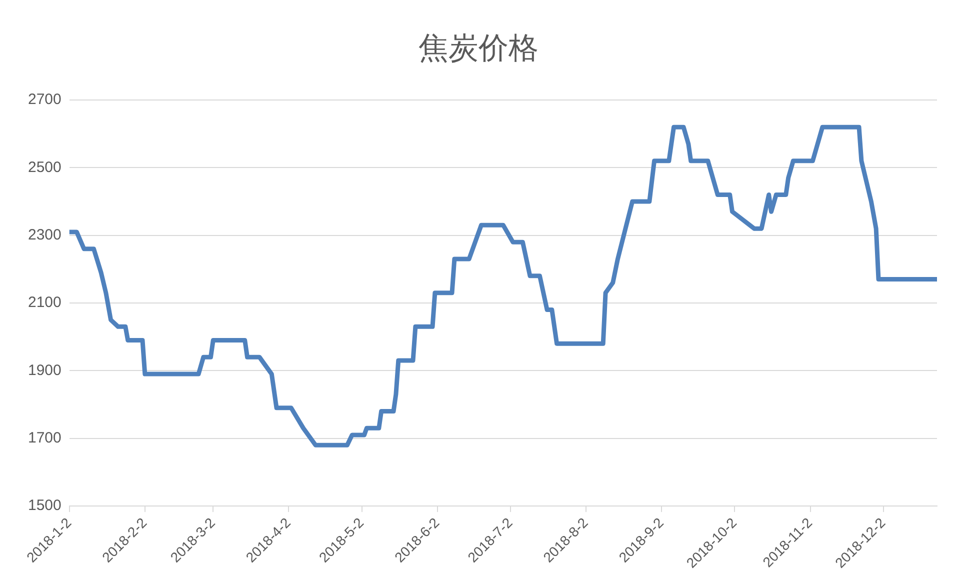 The image size is (957, 583). I want to click on y-tick-label: 2500, so click(45, 167).